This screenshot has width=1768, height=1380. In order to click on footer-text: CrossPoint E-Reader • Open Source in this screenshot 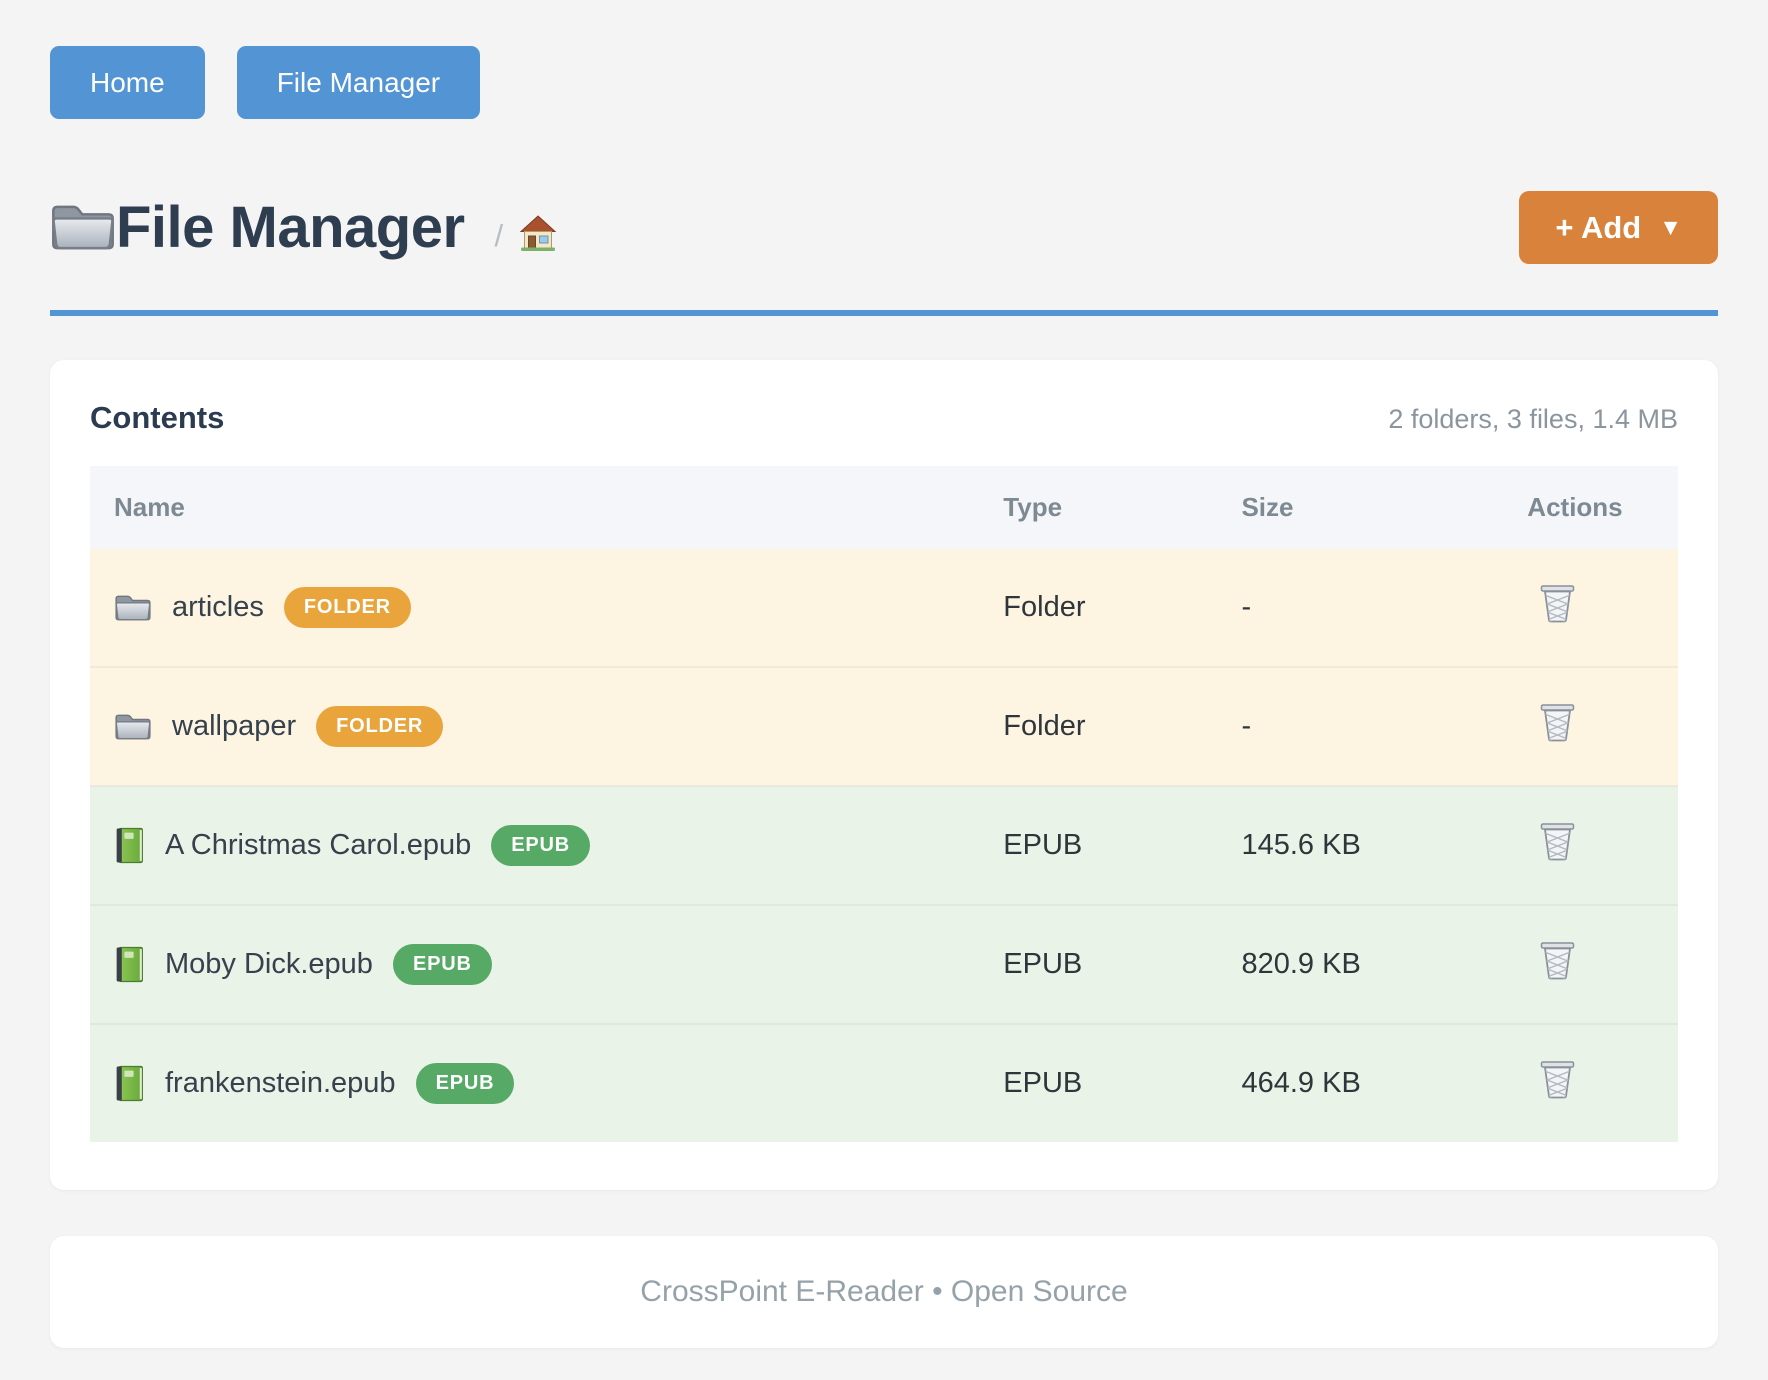, I will do `click(884, 1291)`.